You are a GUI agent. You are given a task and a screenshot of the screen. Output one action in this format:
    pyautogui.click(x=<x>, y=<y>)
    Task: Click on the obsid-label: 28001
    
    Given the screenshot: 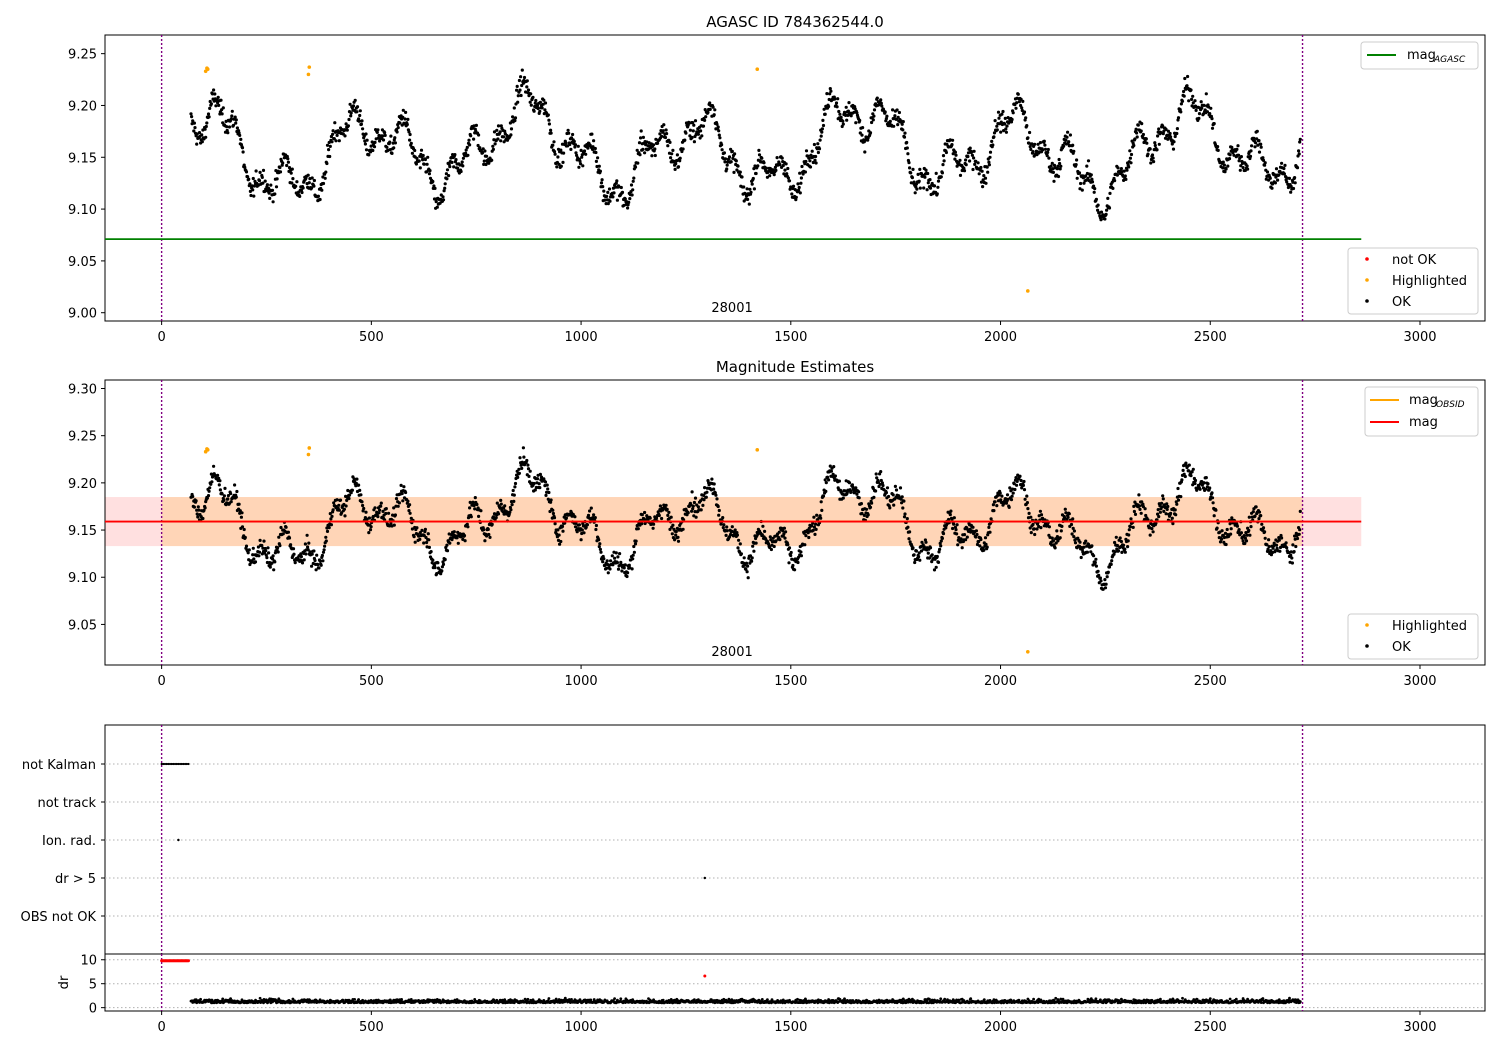 What is the action you would take?
    pyautogui.click(x=731, y=308)
    